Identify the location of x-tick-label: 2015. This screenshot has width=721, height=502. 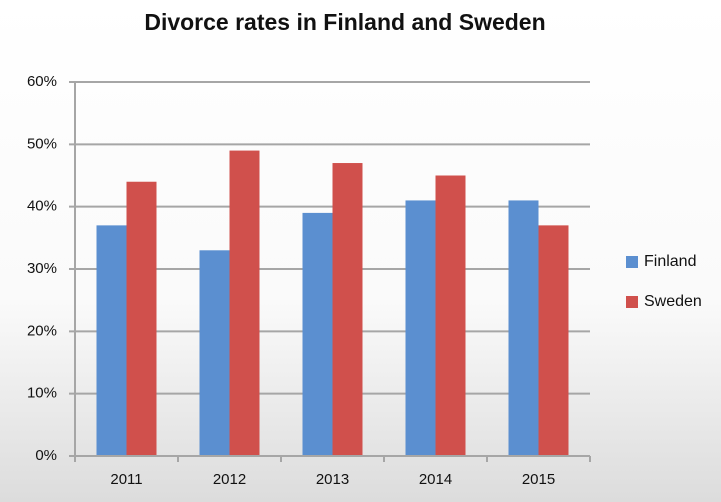
(538, 479).